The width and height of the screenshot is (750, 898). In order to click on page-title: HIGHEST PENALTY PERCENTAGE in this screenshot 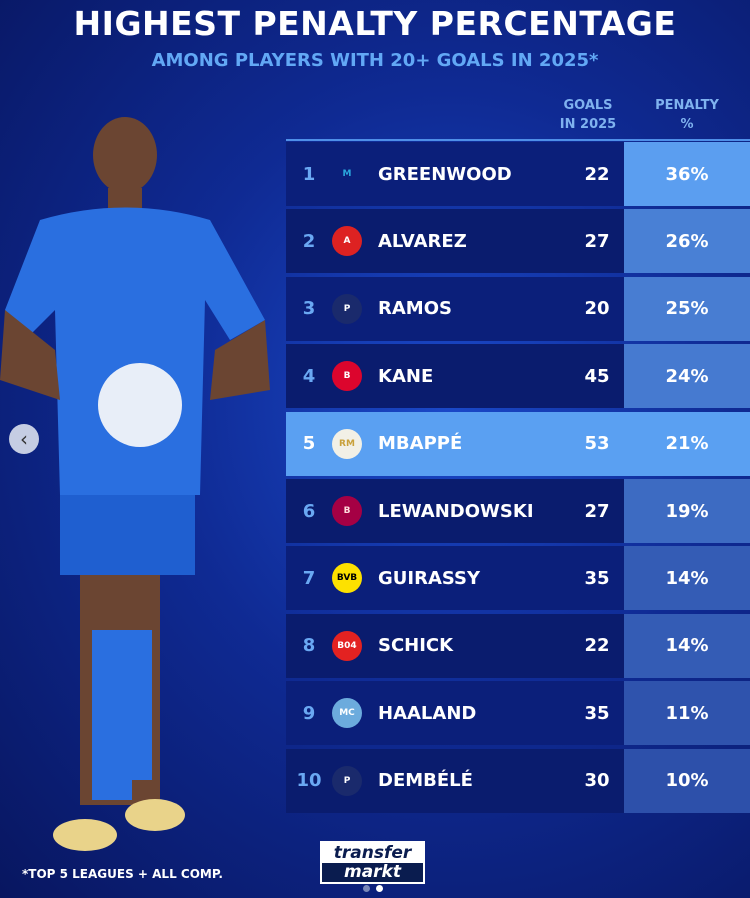, I will do `click(375, 23)`.